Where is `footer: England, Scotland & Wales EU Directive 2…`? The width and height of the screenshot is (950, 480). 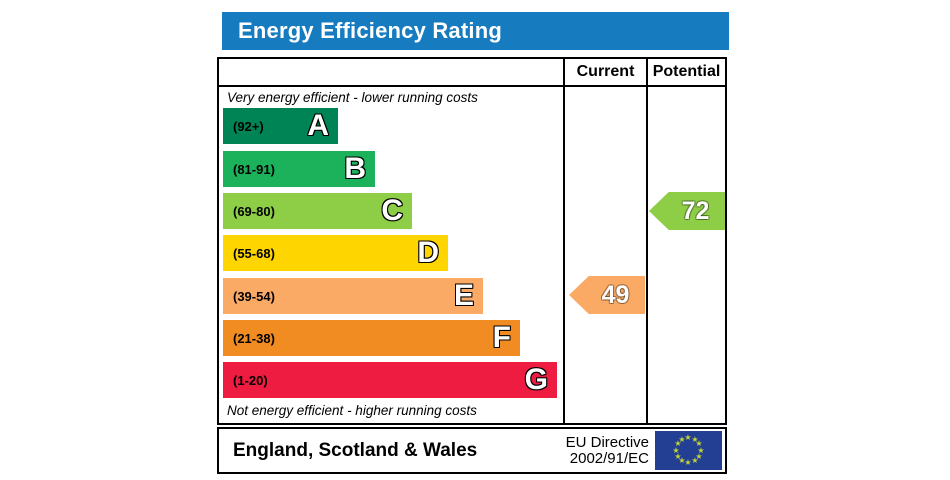 footer: England, Scotland & Wales EU Directive 2… is located at coordinates (472, 450).